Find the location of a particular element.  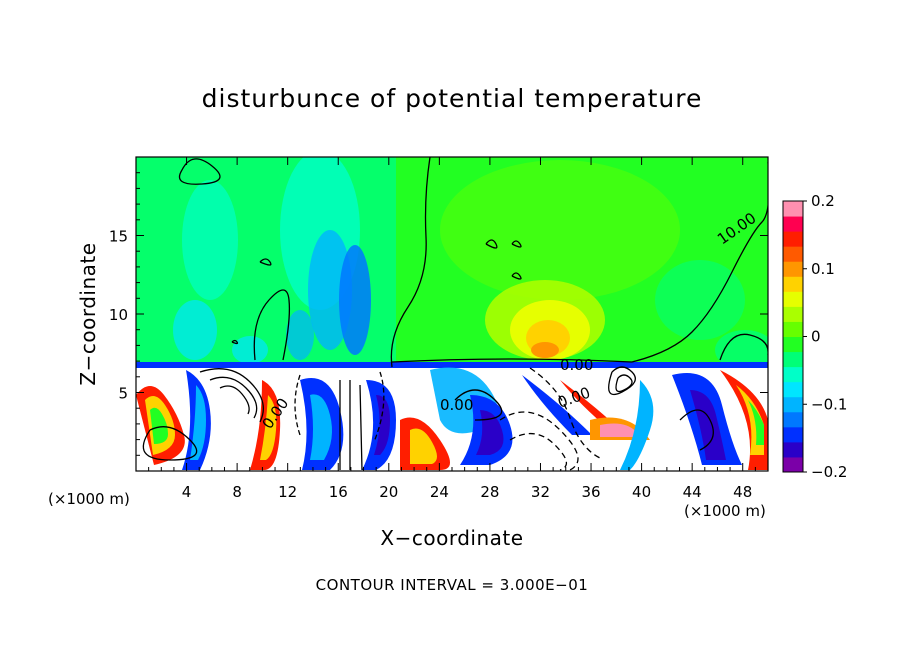

colorbar-tick-label: 0.2 is located at coordinates (823, 201).